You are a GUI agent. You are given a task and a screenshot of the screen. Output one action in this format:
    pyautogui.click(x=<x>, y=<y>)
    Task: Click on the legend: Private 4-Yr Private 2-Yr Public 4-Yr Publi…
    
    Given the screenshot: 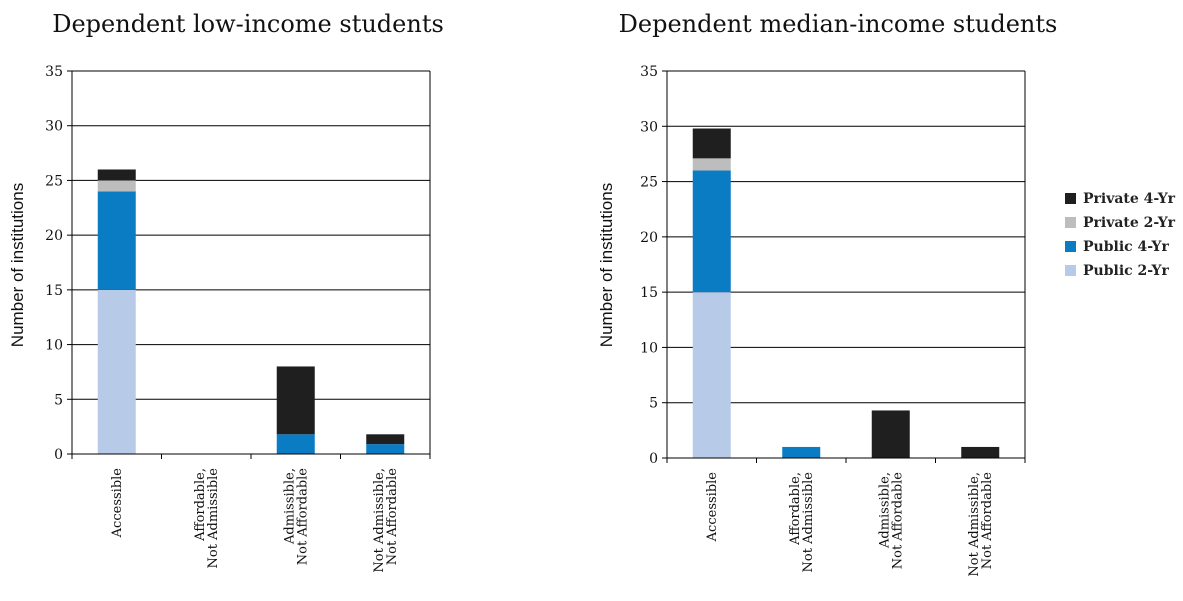 What is the action you would take?
    pyautogui.click(x=1120, y=235)
    